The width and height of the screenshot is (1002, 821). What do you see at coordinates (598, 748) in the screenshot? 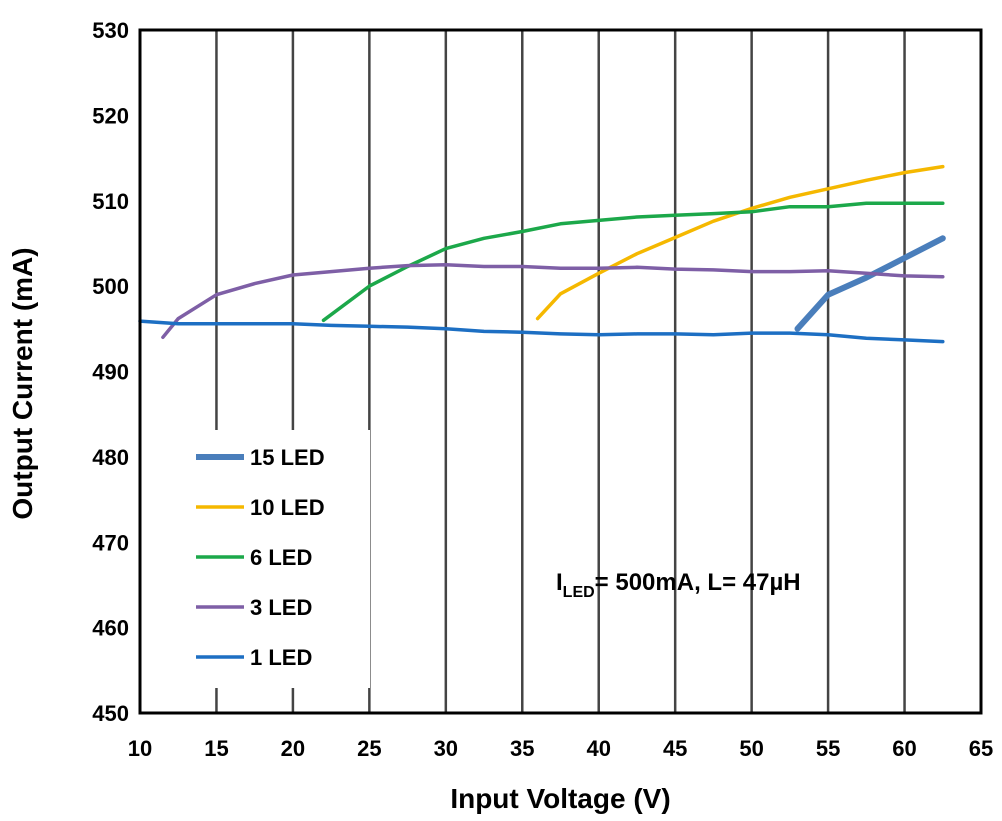
I see `x-tick-label: 40` at bounding box center [598, 748].